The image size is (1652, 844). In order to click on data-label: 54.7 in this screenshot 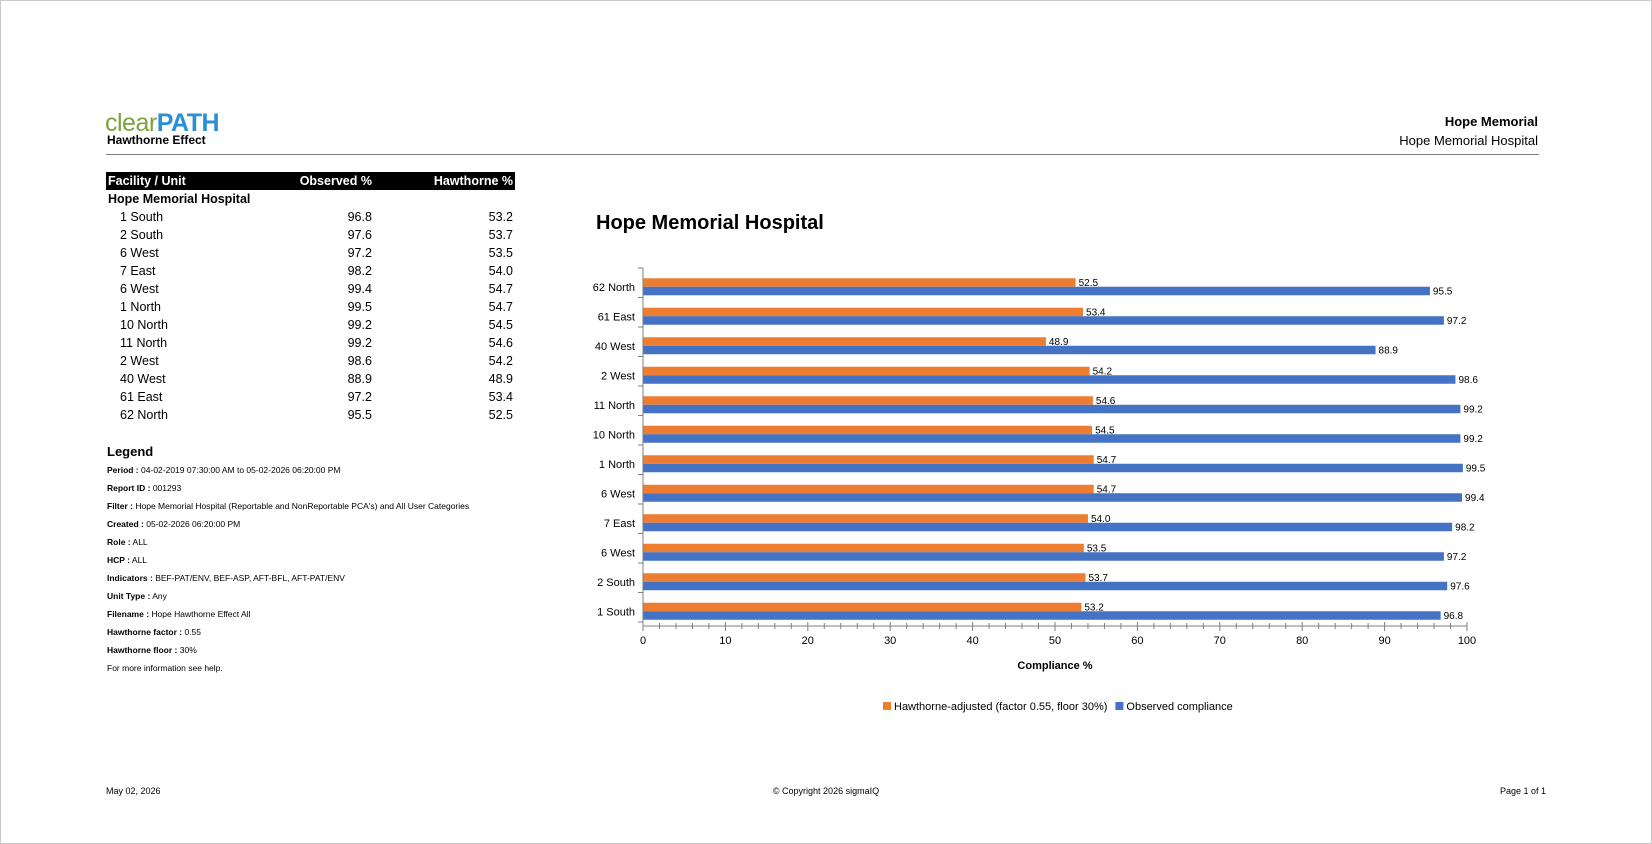, I will do `click(1107, 489)`.